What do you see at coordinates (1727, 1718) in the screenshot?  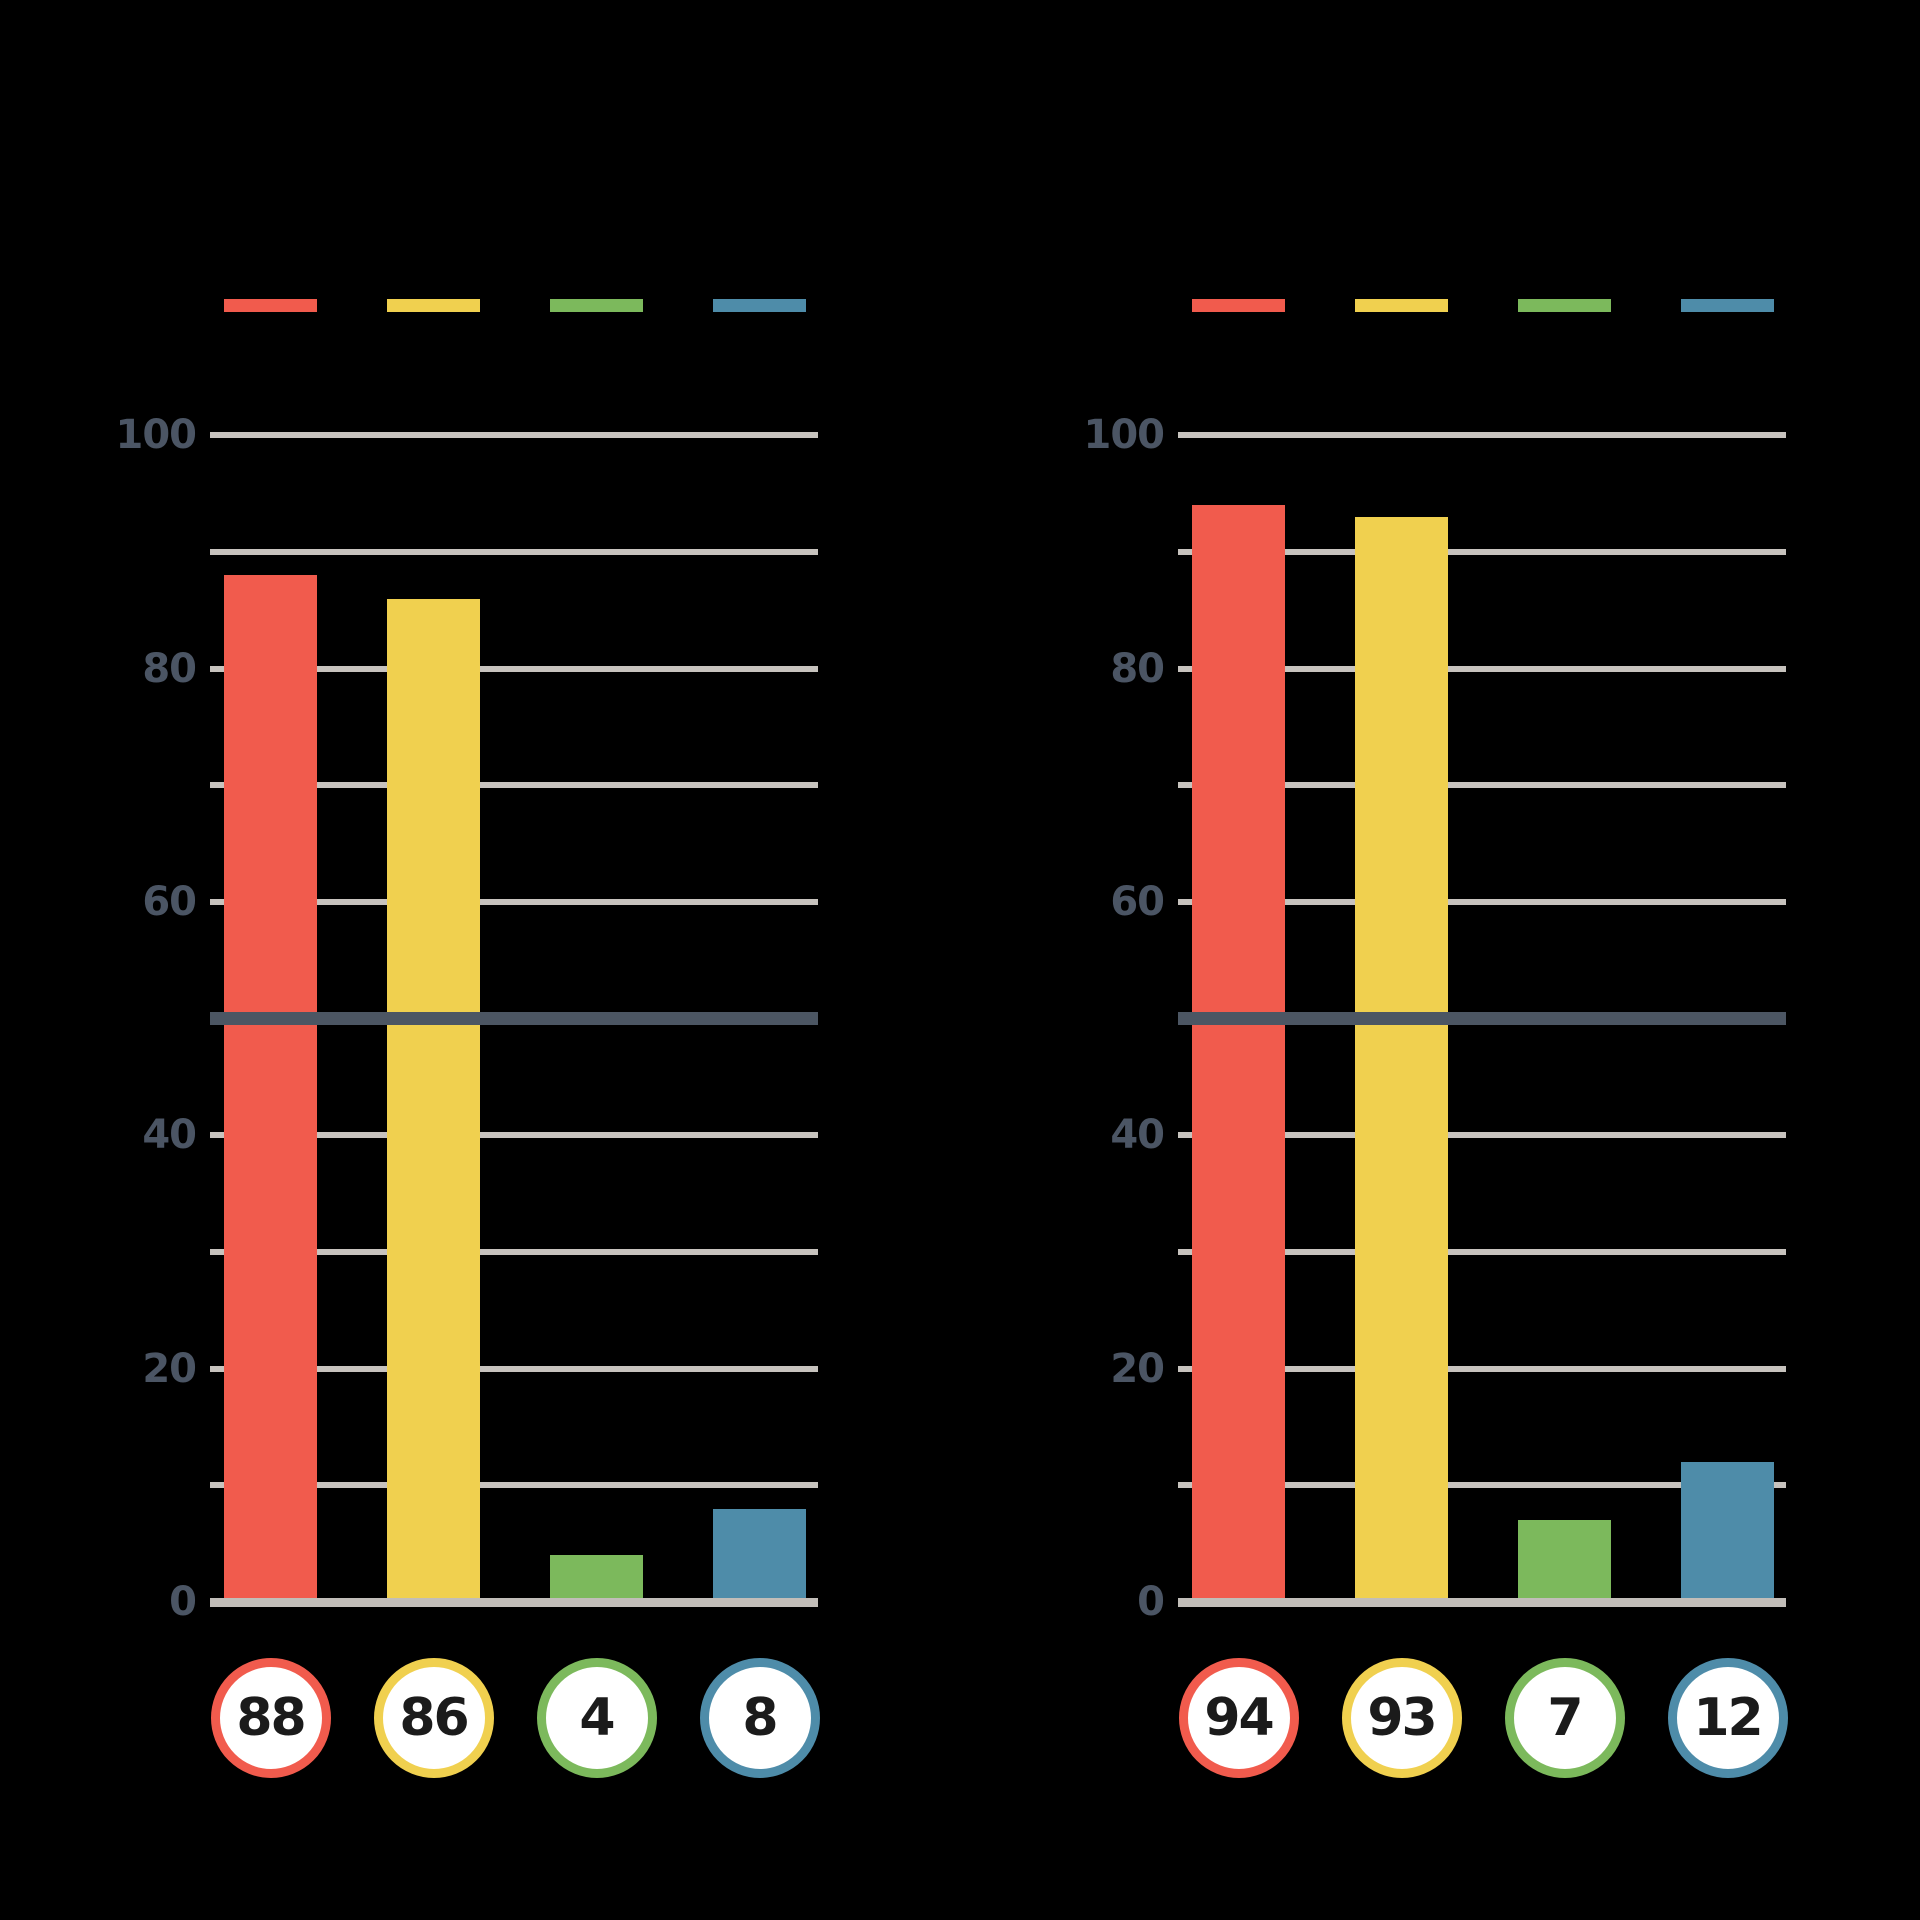 I see `value-badge-blue: 12` at bounding box center [1727, 1718].